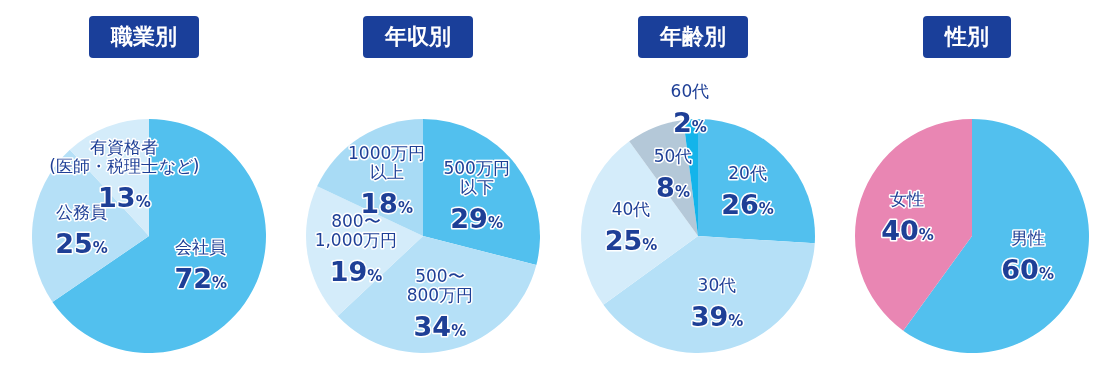 Image resolution: width=1111 pixels, height=375 pixels. Describe the element at coordinates (907, 230) in the screenshot. I see `data-label: 40%` at that location.